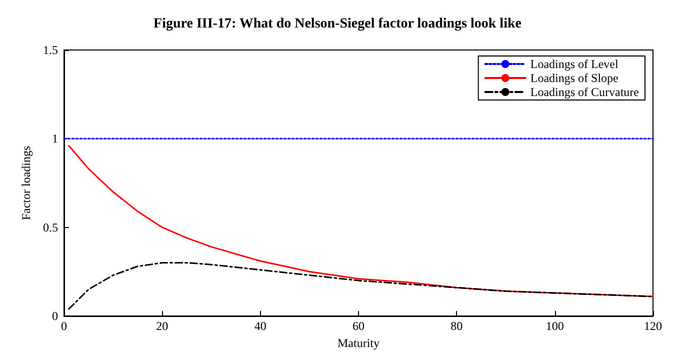 The image size is (675, 364). Describe the element at coordinates (55, 139) in the screenshot. I see `y-tick-label: 1` at that location.